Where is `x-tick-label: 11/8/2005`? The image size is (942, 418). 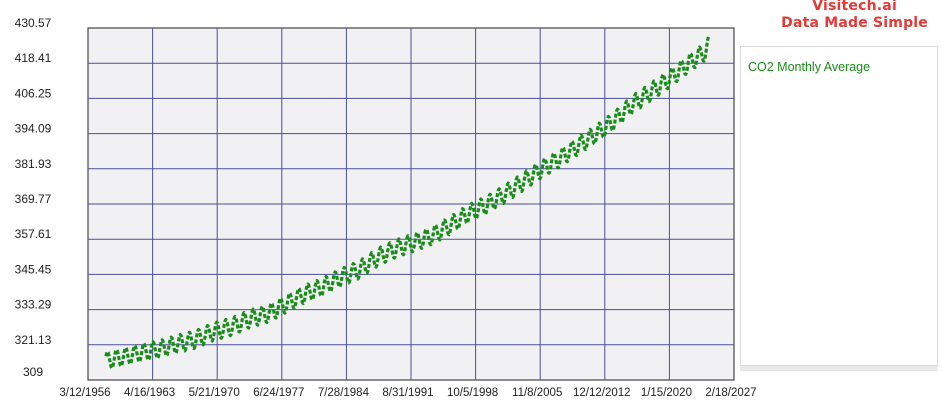
x-tick-label: 11/8/2005 is located at coordinates (537, 393).